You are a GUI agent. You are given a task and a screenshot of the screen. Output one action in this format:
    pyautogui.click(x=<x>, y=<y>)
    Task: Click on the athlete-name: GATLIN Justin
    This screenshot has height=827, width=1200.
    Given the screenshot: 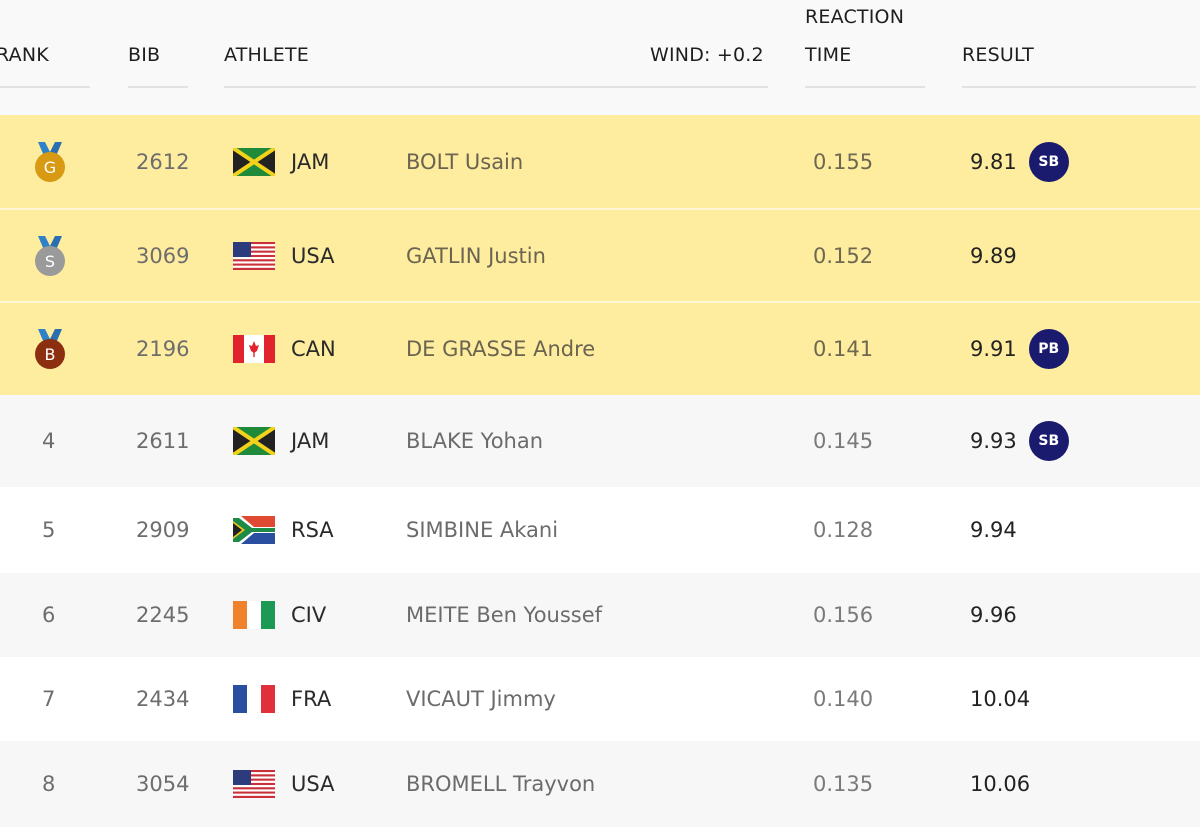 What is the action you would take?
    pyautogui.click(x=476, y=255)
    